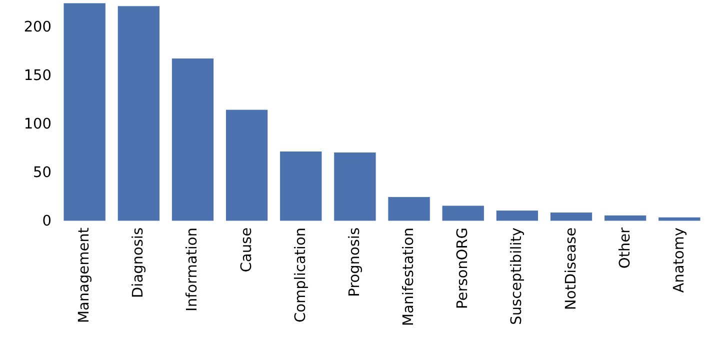 This screenshot has width=709, height=346. I want to click on x-tick-label: Prognosis, so click(354, 262).